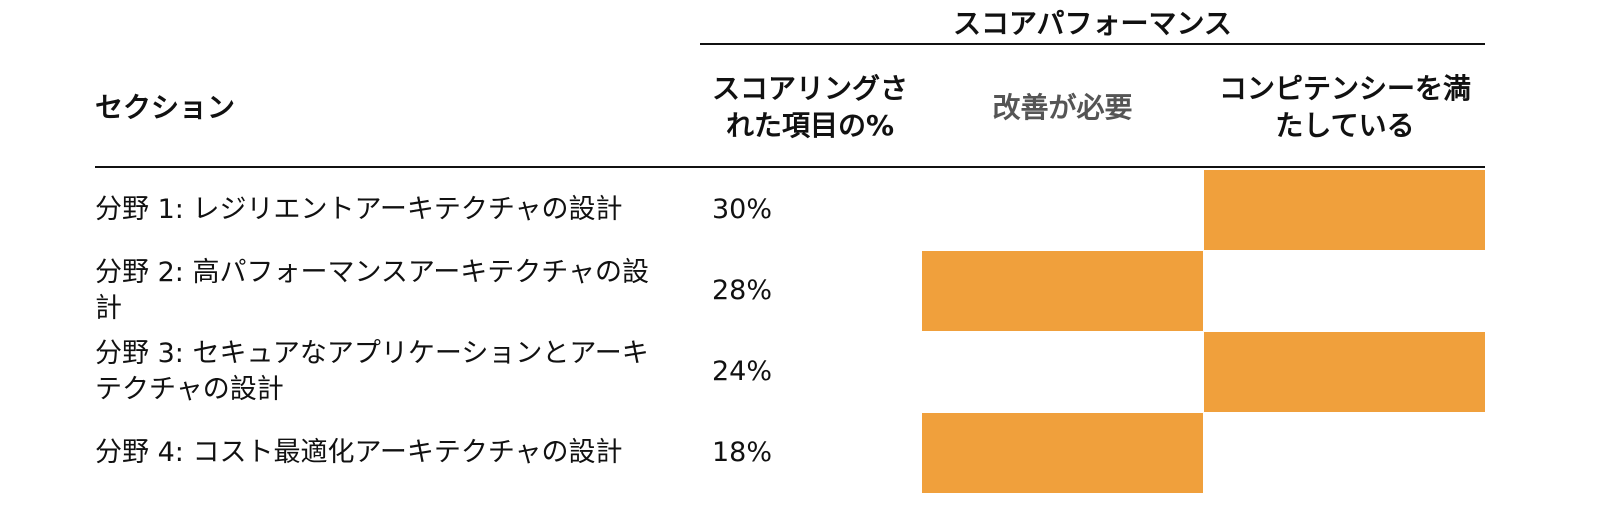 This screenshot has height=528, width=1608. Describe the element at coordinates (165, 107) in the screenshot. I see `column-header: セクション` at that location.